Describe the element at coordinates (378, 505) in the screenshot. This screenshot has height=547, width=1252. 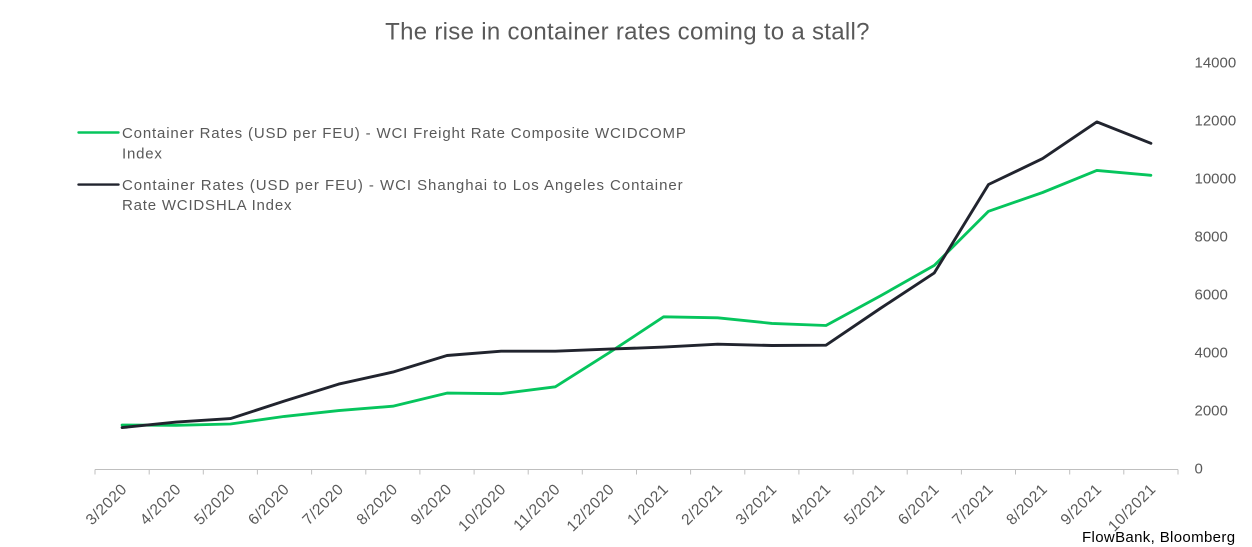
I see `svg-text: 8/2020` at that location.